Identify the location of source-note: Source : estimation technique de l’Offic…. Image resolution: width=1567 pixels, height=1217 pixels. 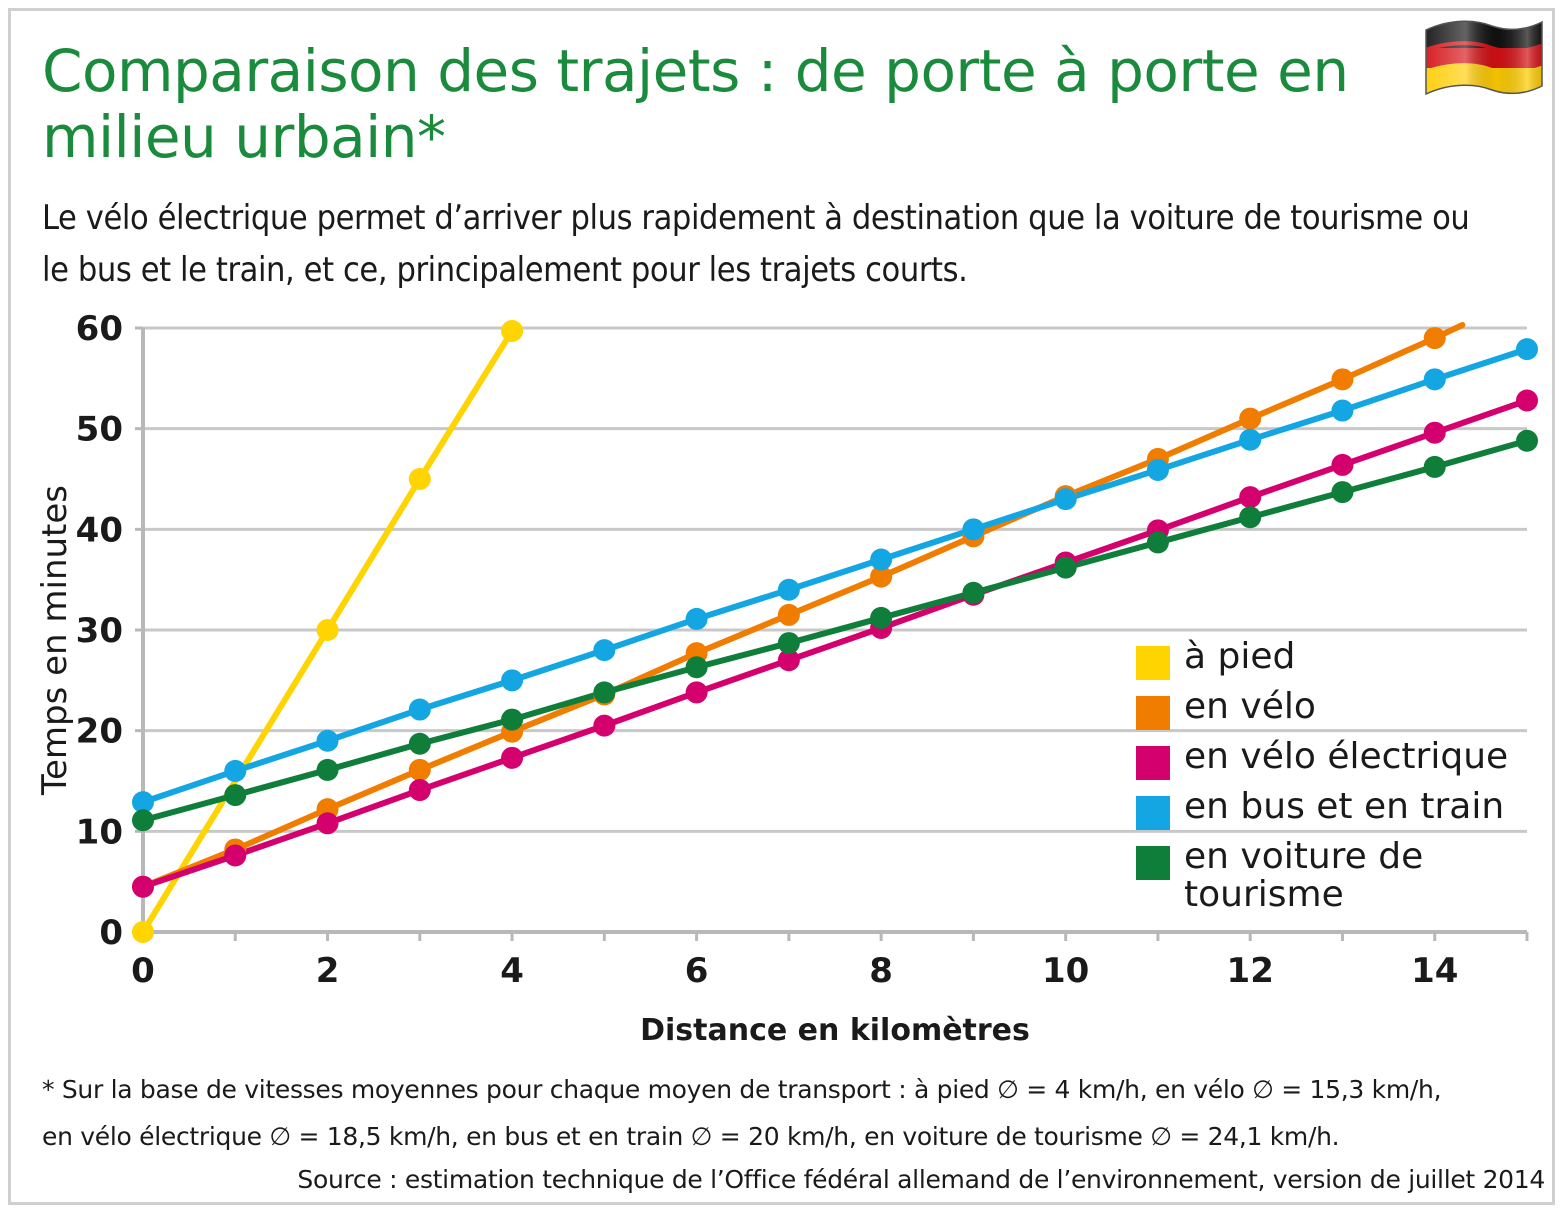
(921, 1179).